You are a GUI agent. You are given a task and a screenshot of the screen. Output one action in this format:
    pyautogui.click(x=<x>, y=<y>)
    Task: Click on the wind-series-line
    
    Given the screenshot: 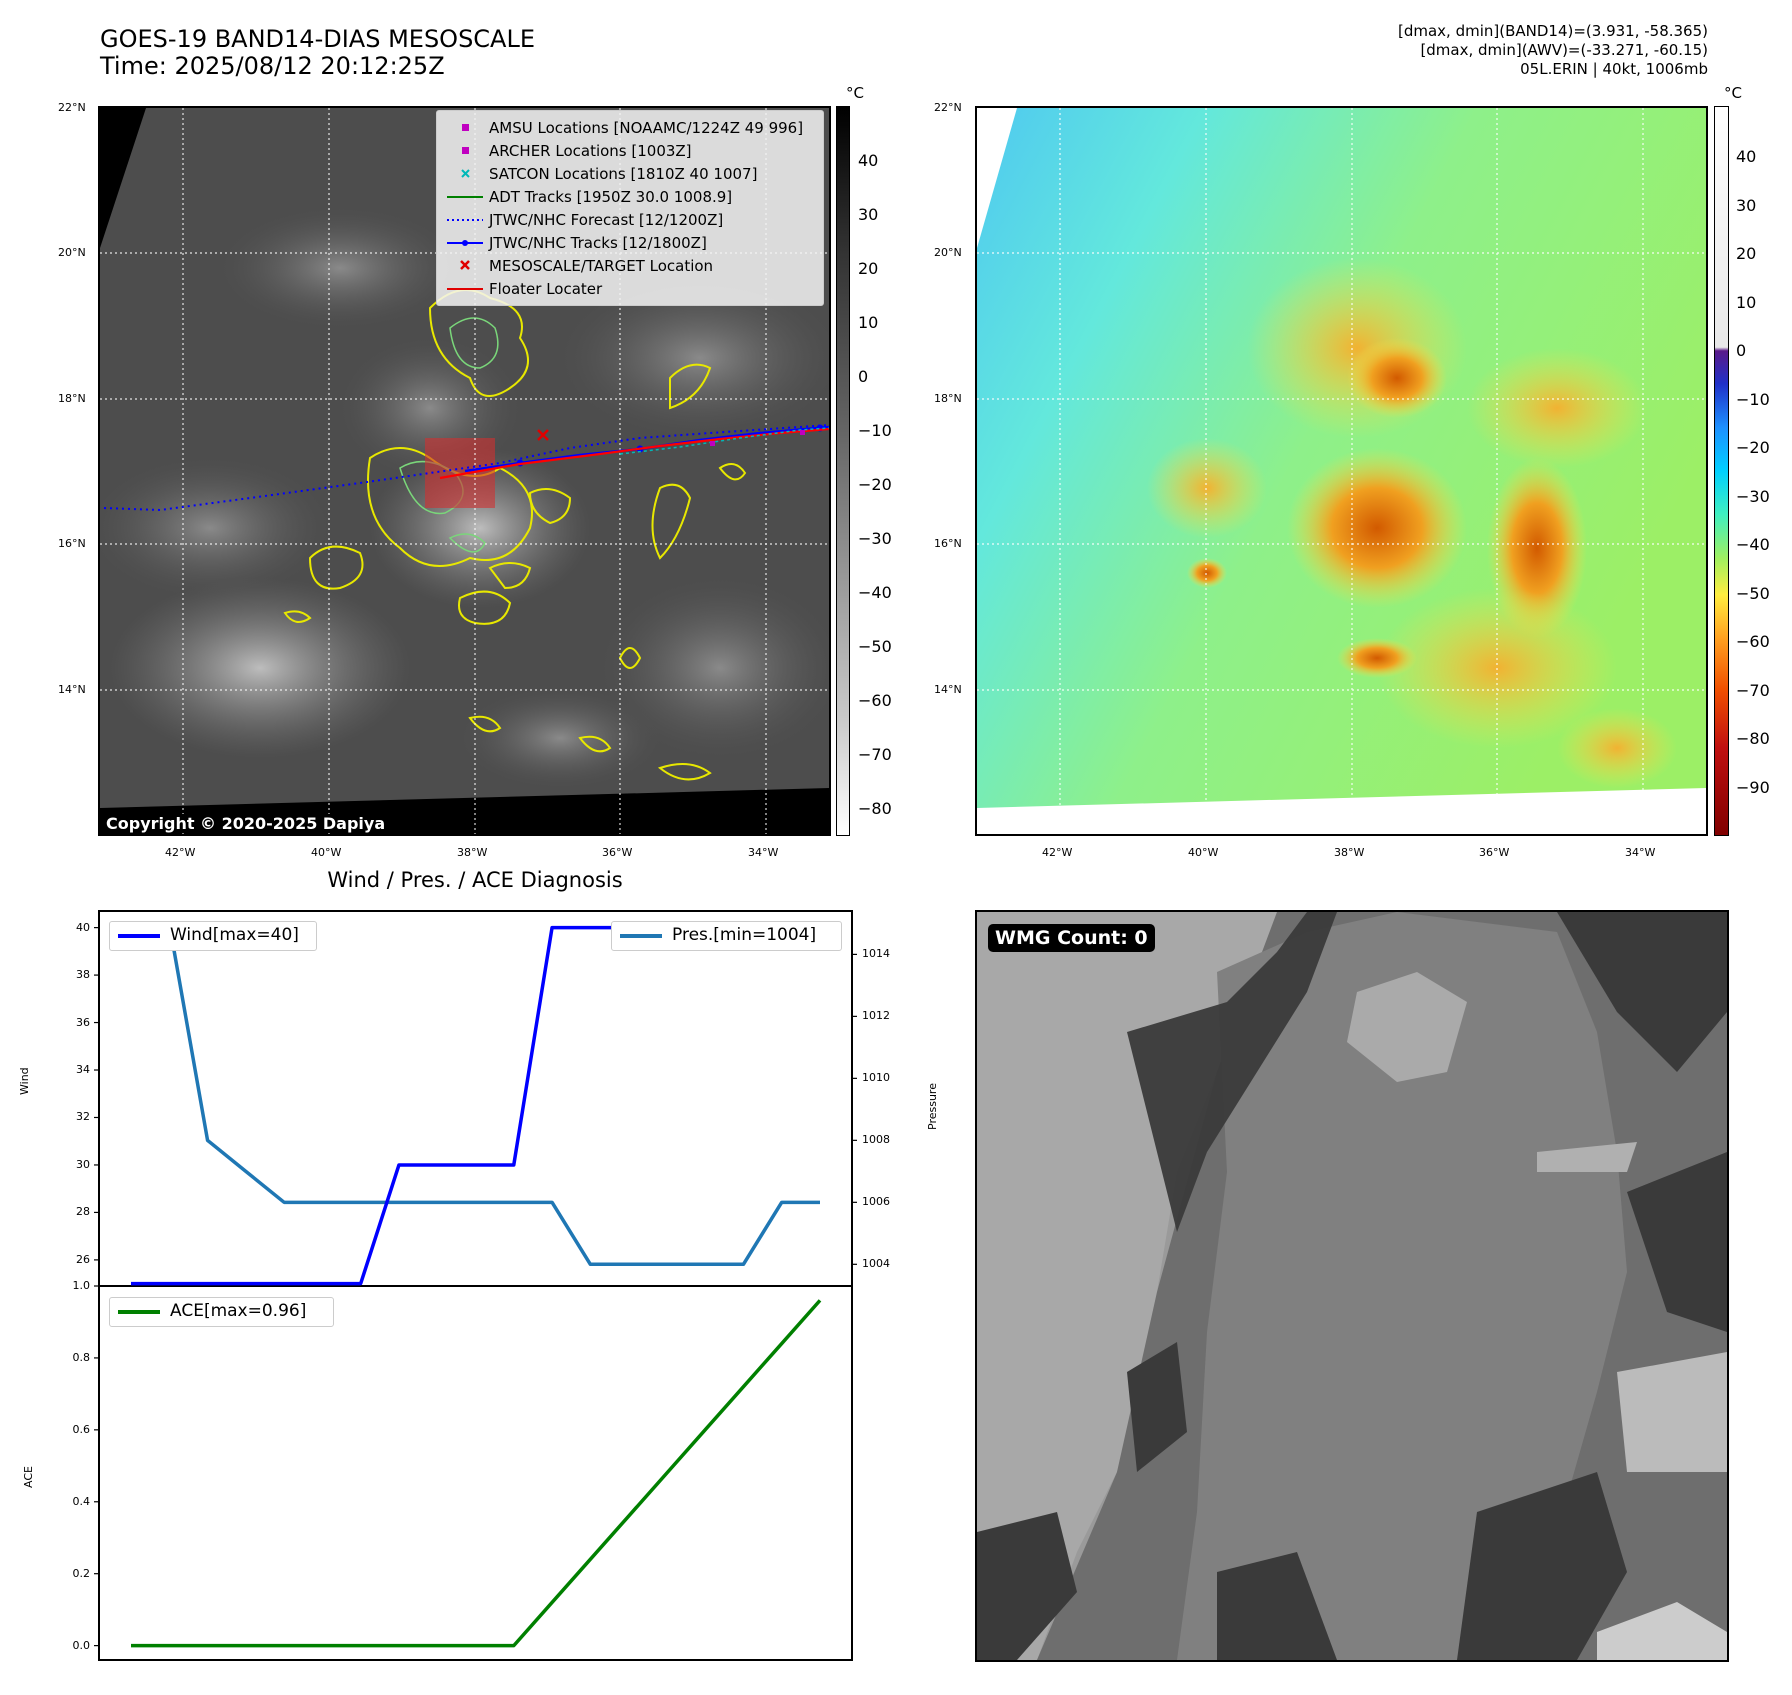 What is the action you would take?
    pyautogui.click(x=475, y=1105)
    